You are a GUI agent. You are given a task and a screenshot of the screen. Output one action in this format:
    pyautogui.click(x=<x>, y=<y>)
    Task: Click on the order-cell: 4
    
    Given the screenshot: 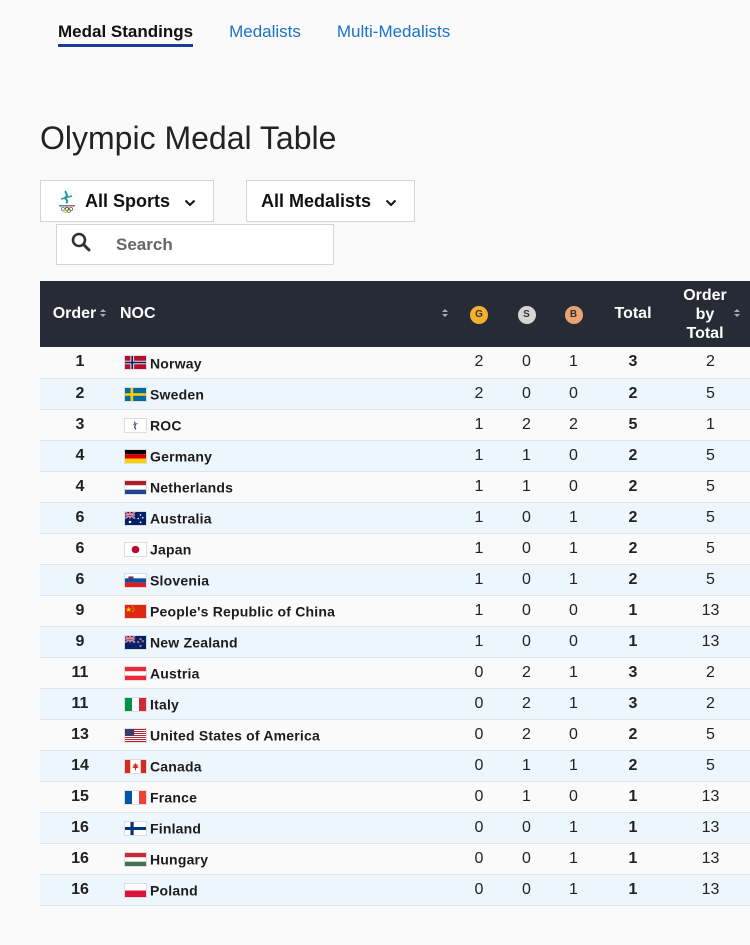 What is the action you would take?
    pyautogui.click(x=80, y=486)
    